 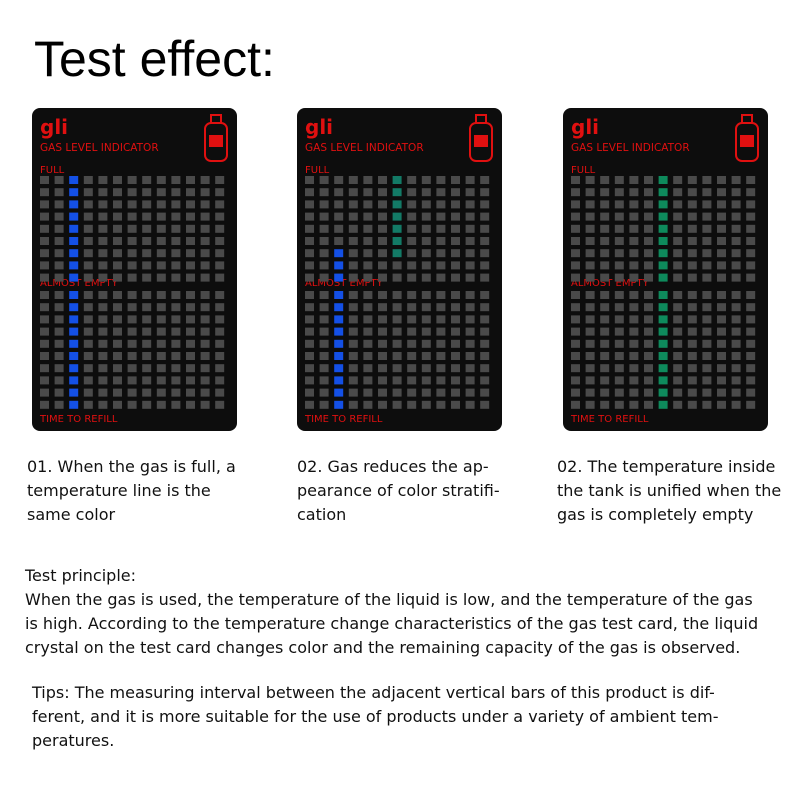 What do you see at coordinates (585, 127) in the screenshot?
I see `brand: gli` at bounding box center [585, 127].